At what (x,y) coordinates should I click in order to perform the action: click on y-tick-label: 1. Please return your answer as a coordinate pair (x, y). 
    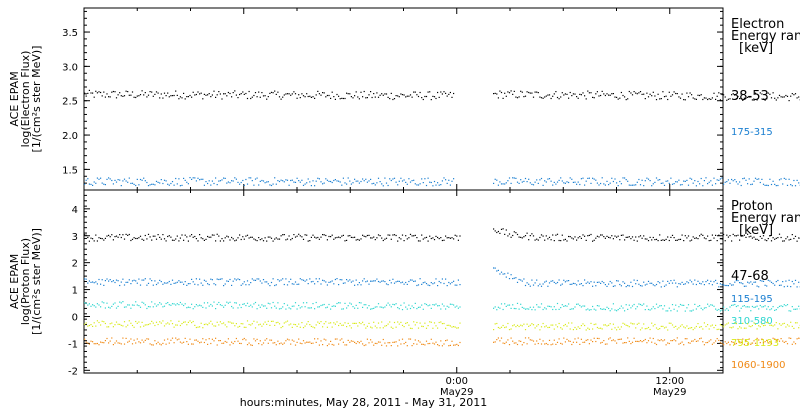
    Looking at the image, I should click on (75, 291).